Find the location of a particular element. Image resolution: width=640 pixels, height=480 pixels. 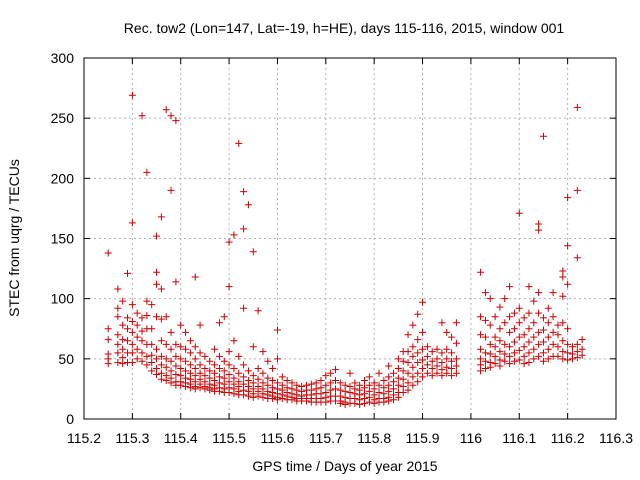

x-tick-label: 115.4 is located at coordinates (181, 438).